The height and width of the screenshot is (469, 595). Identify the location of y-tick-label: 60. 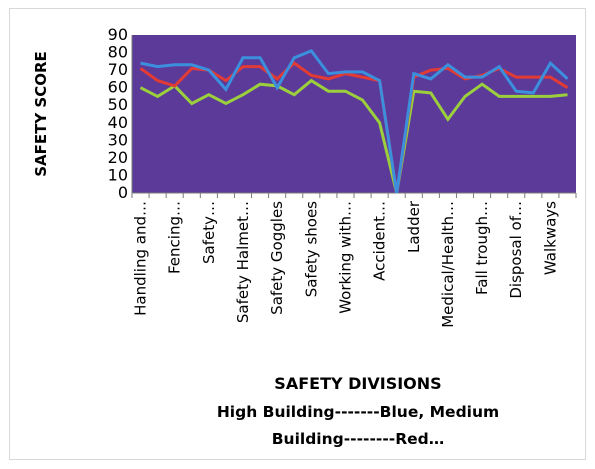
(118, 87).